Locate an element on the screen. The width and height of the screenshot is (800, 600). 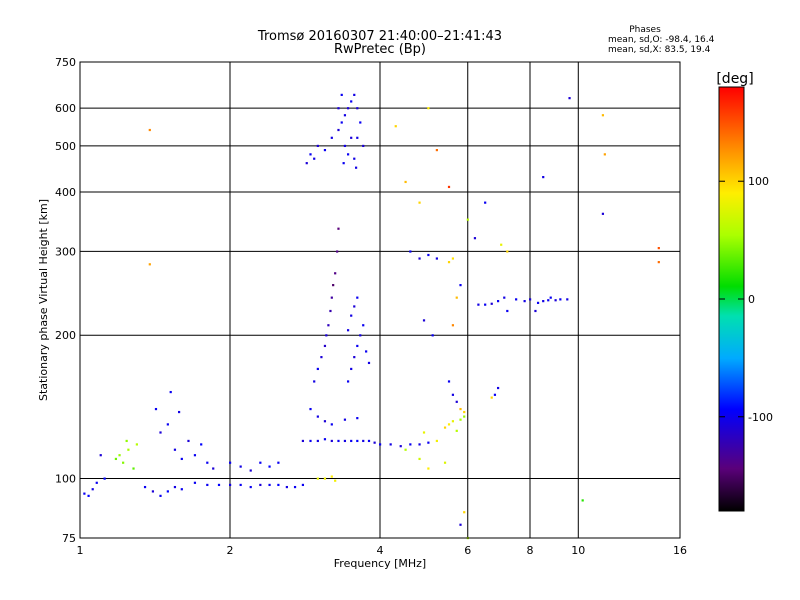
y-axis: 75 100 200 300 400 500 600 750 is located at coordinates (65, 300).